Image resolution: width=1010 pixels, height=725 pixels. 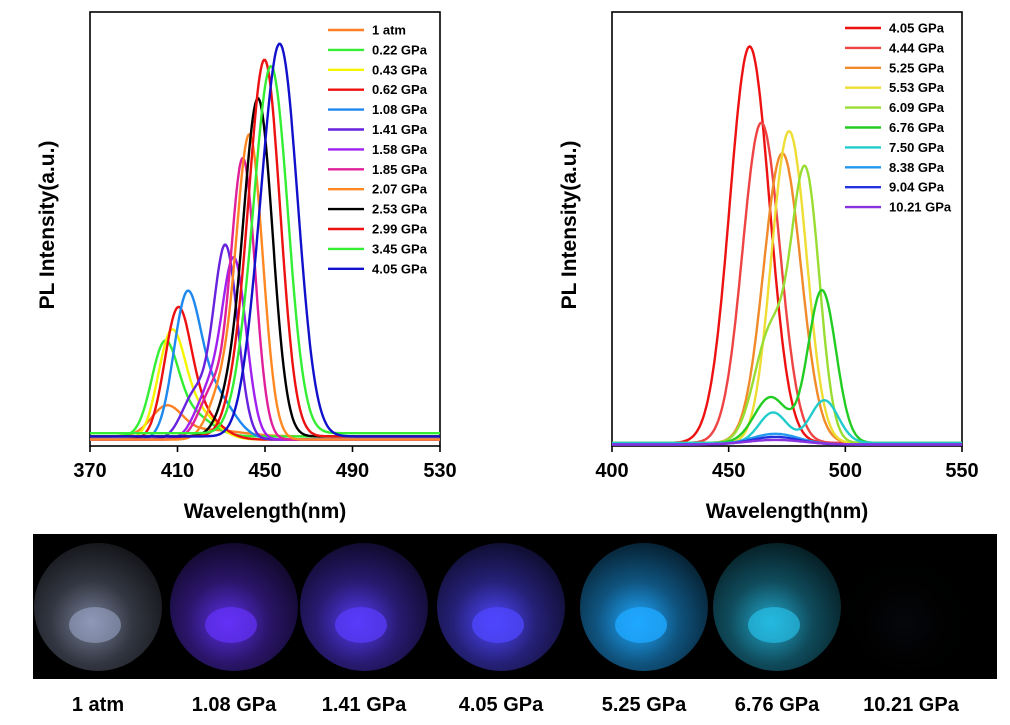 What do you see at coordinates (389, 30) in the screenshot?
I see `legend-label-0-0: 1 atm` at bounding box center [389, 30].